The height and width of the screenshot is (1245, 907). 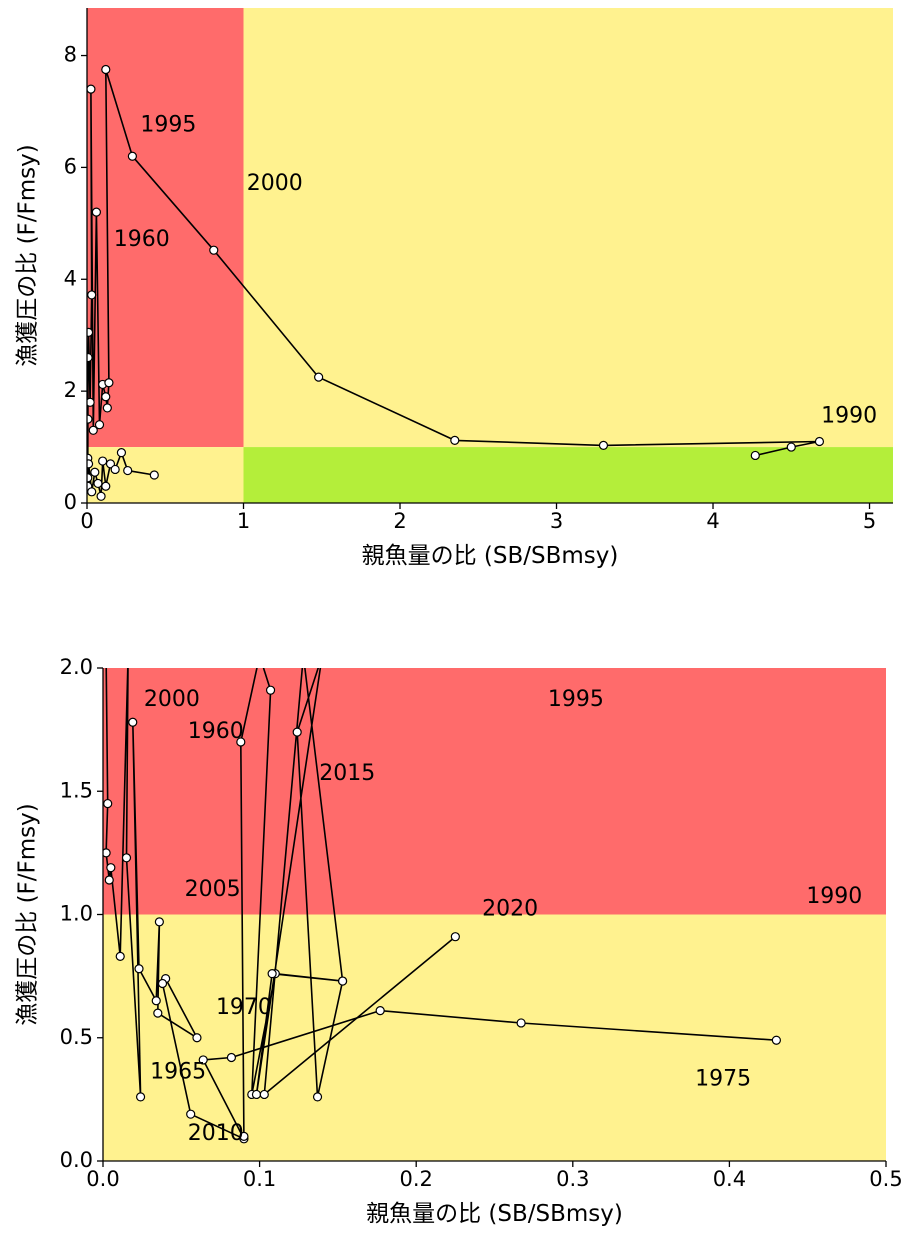 What do you see at coordinates (86, 521) in the screenshot?
I see `x-tick-label: 0` at bounding box center [86, 521].